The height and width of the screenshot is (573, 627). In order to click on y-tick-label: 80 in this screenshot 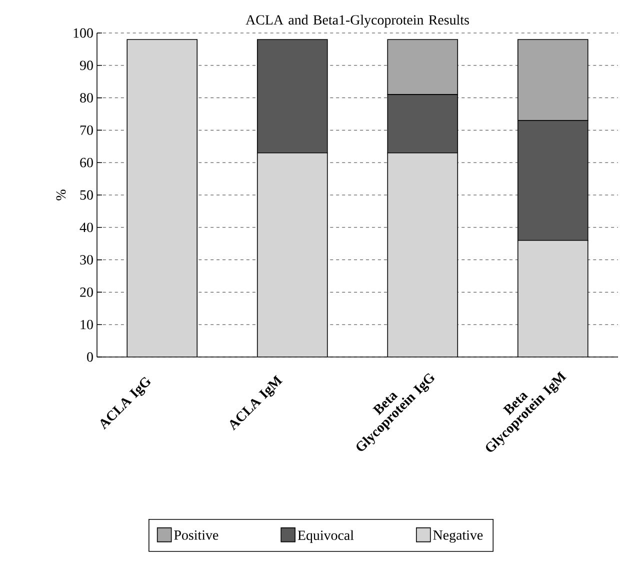, I will do `click(86, 98)`.